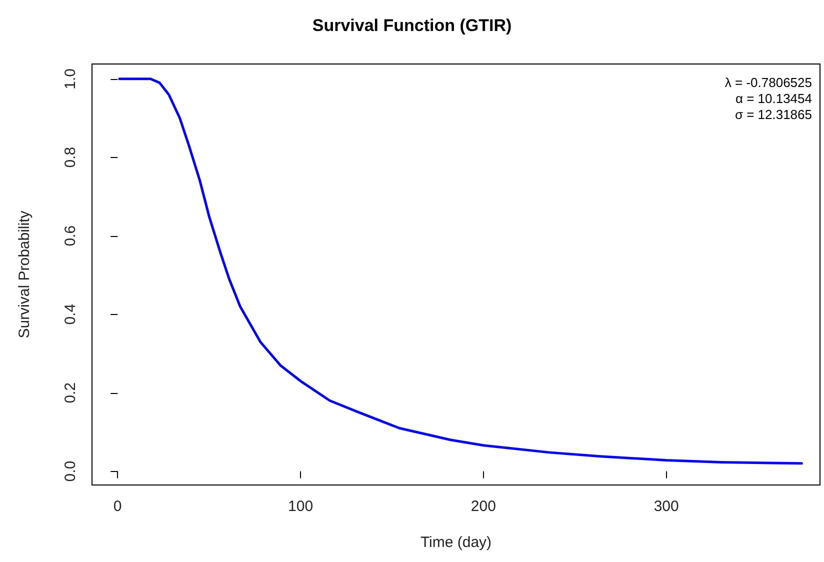 This screenshot has width=824, height=562. I want to click on y-tick-label: 0.8, so click(70, 157).